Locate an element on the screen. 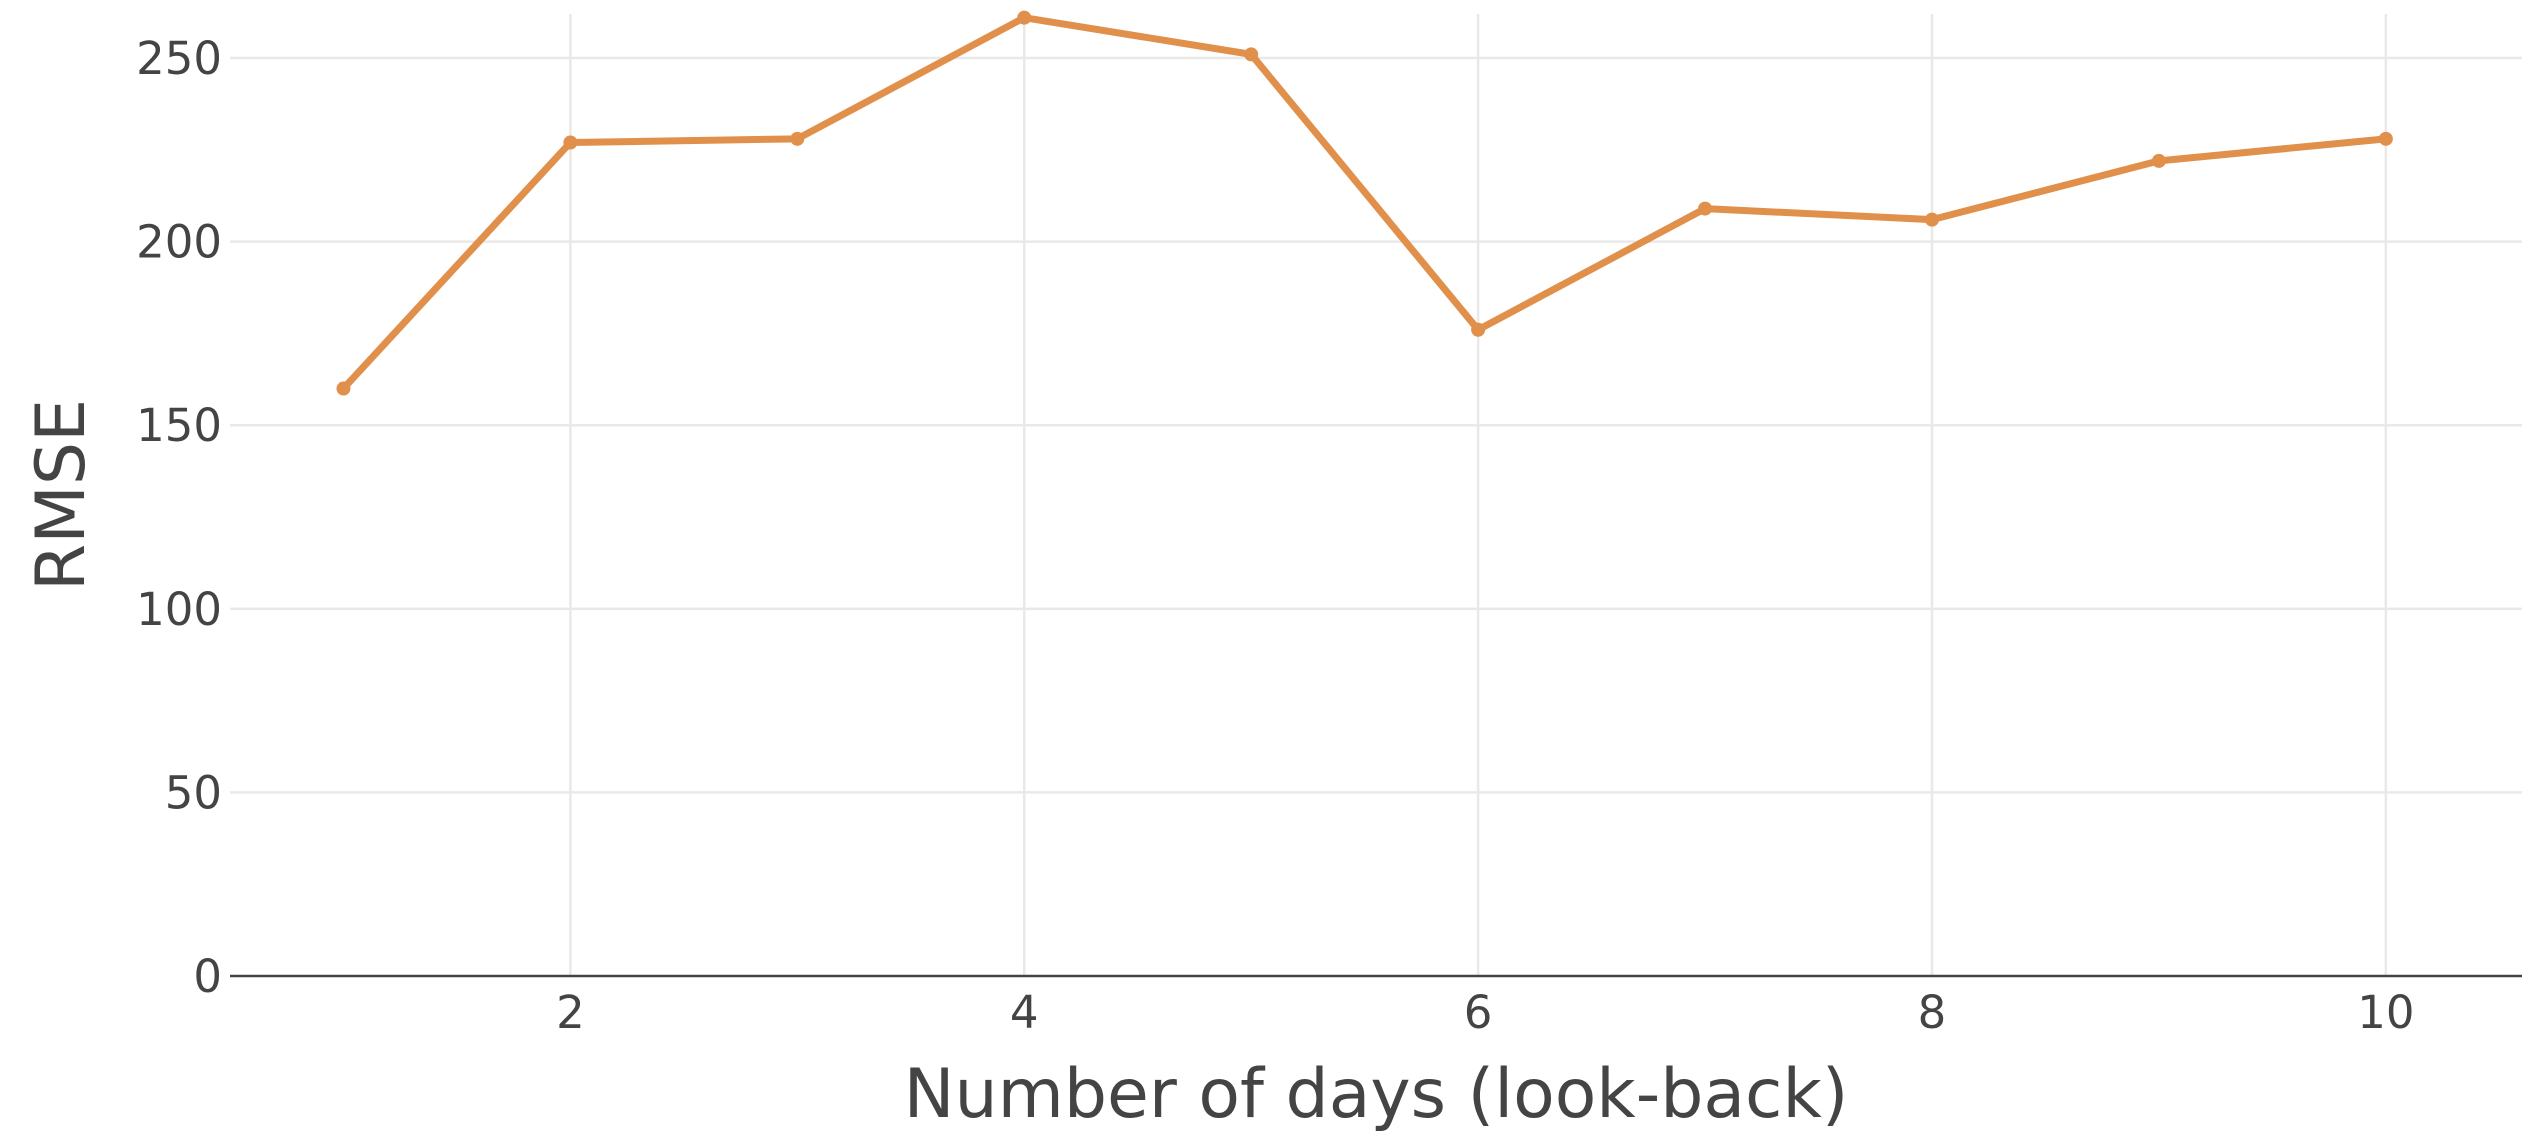 The width and height of the screenshot is (2540, 1144). x-tick-labels: 2 4 6 8 10 is located at coordinates (1485, 1012).